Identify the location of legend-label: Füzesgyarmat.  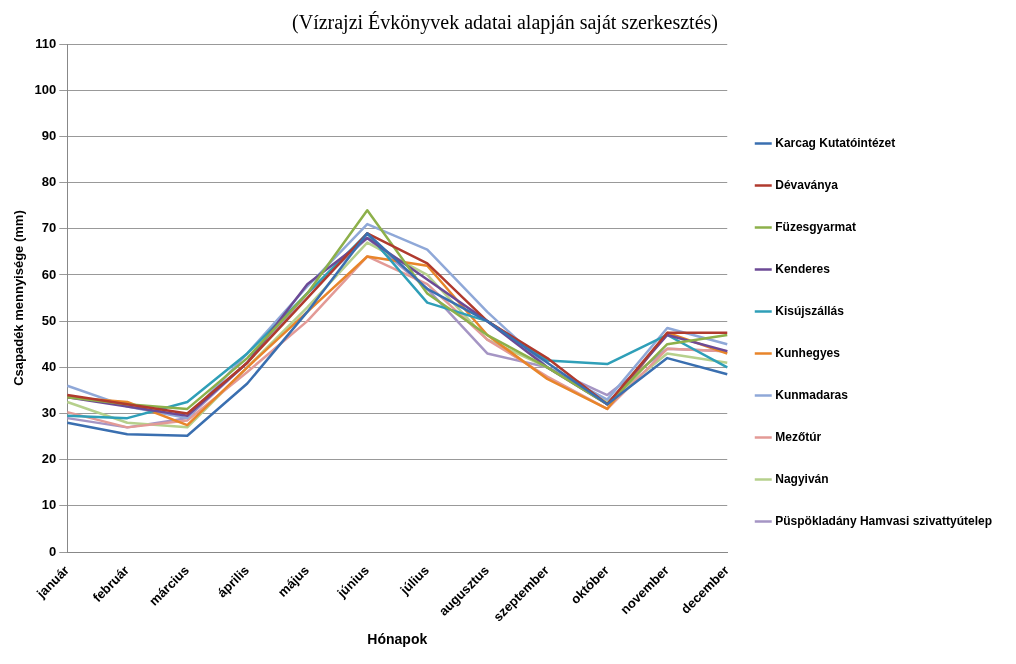
(815, 226).